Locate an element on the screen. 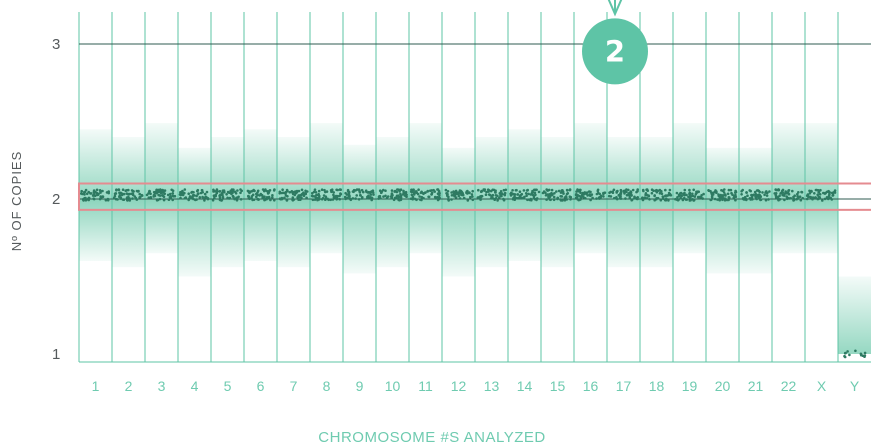 This screenshot has width=871, height=447. x-tick-21: 21 is located at coordinates (756, 386).